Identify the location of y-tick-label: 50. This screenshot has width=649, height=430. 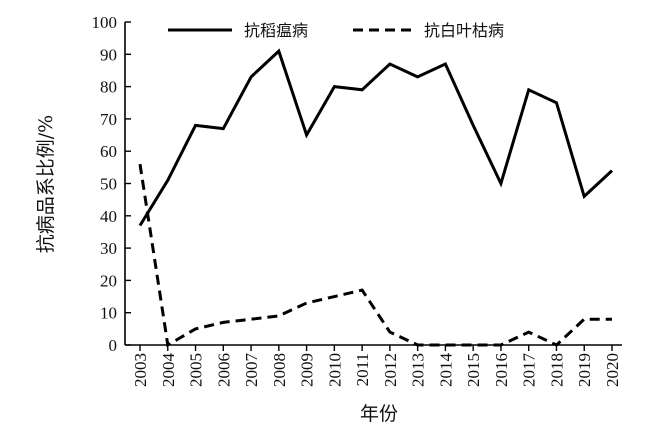
(108, 184).